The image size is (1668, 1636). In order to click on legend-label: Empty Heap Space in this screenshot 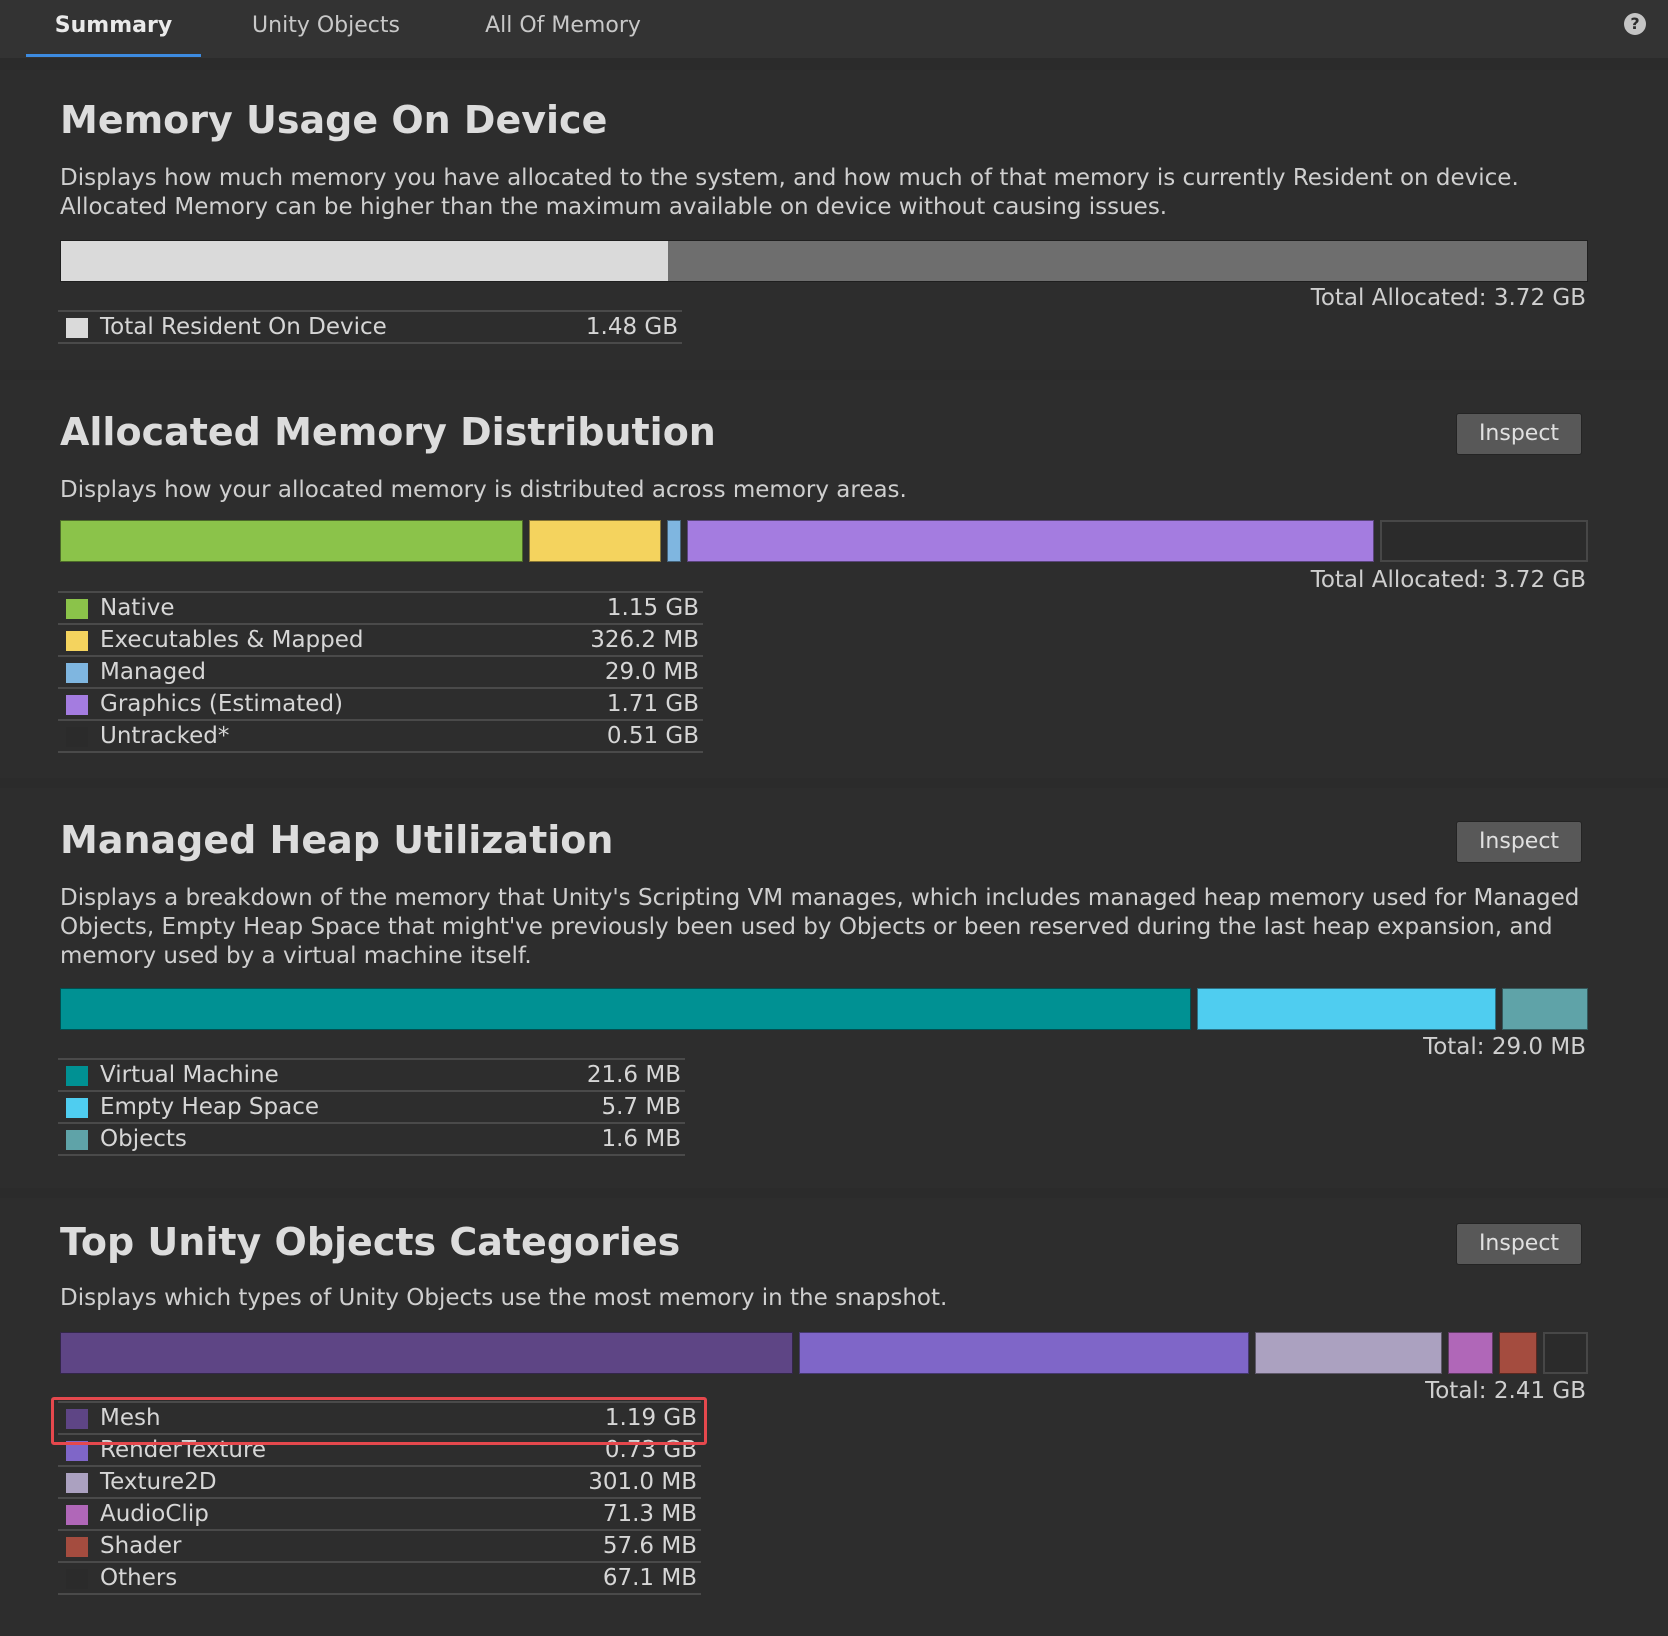, I will do `click(210, 1107)`.